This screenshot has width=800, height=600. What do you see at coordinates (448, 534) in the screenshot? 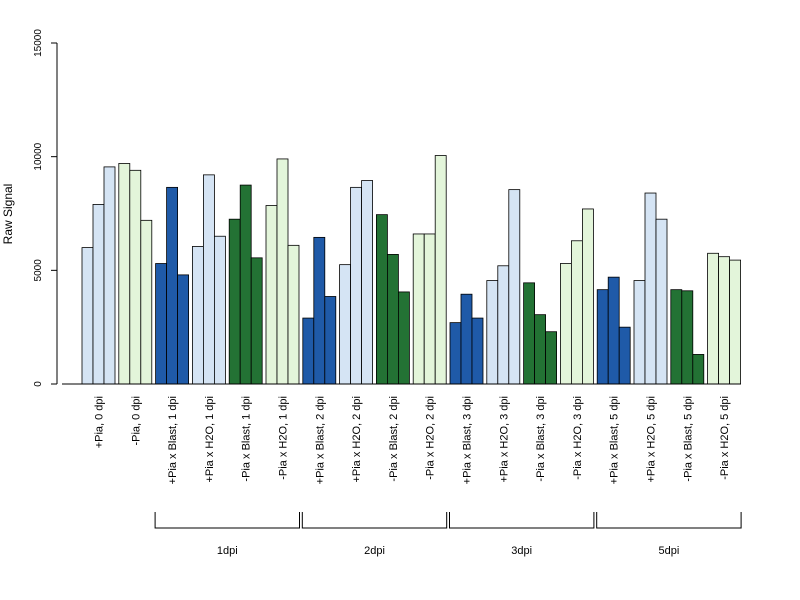
I see `group-brackets: 1dpi 2dpi 3dpi 5dpi` at bounding box center [448, 534].